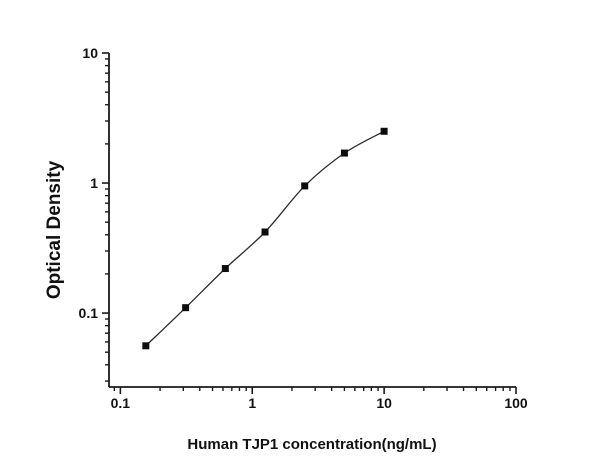 Image resolution: width=600 pixels, height=469 pixels. What do you see at coordinates (252, 403) in the screenshot?
I see `x-tick-label: 1` at bounding box center [252, 403].